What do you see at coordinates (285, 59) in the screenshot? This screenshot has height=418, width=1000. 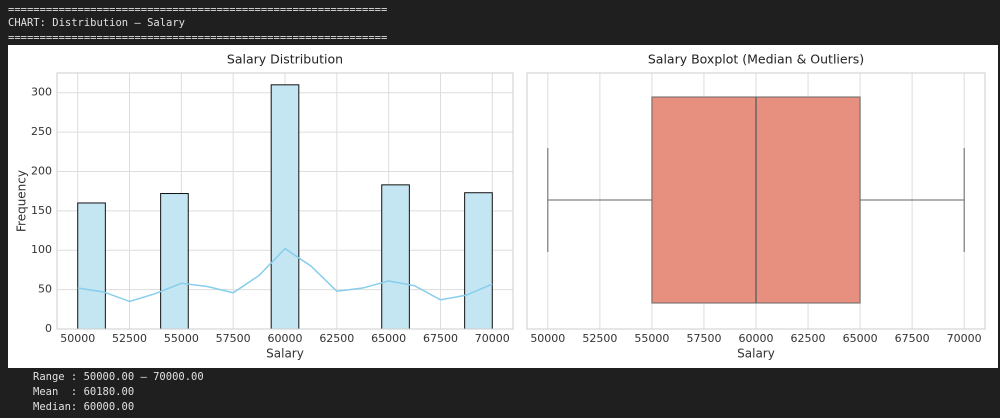 I see `chart-title: Salary Distribution` at bounding box center [285, 59].